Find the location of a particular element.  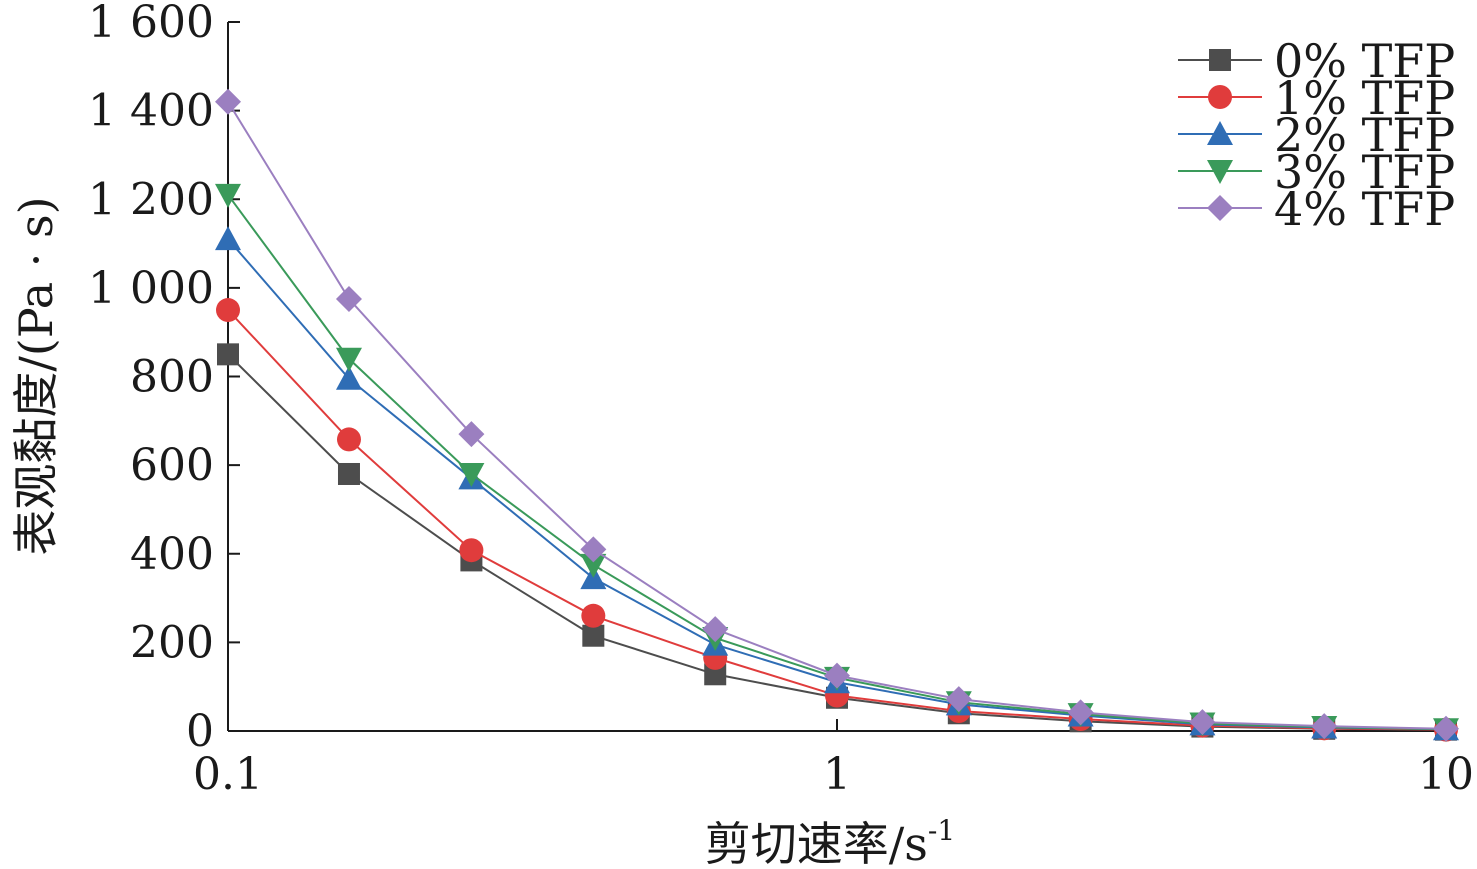

legend-label: 2% TFP is located at coordinates (1364, 135).